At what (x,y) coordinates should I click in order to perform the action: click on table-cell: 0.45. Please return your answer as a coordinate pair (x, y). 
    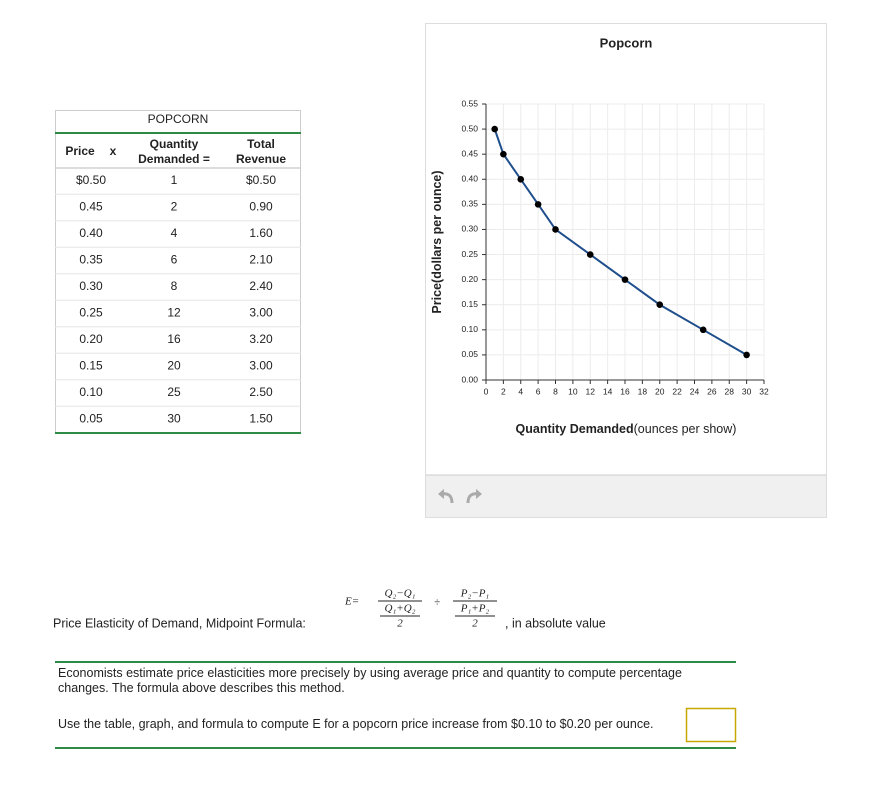
    Looking at the image, I should click on (91, 207).